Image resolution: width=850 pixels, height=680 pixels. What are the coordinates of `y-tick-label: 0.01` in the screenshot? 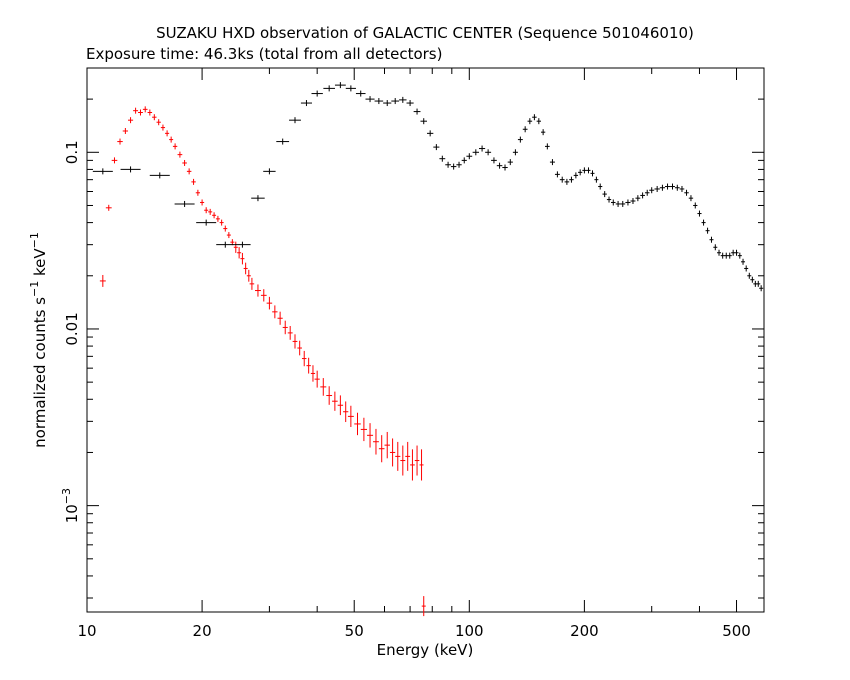 It's located at (72, 328).